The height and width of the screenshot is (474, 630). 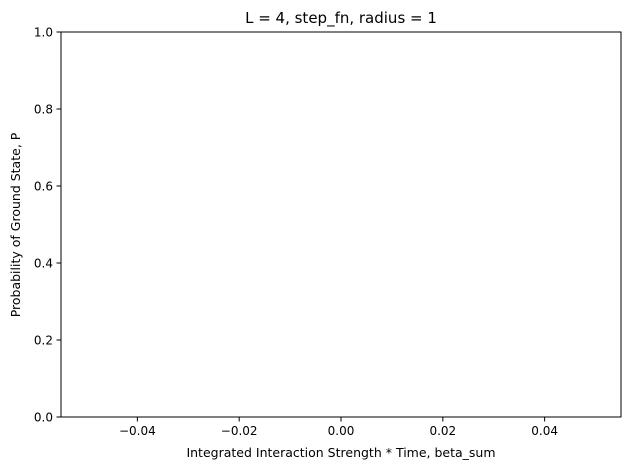 I want to click on x-tick-label: 0.04, so click(x=544, y=431).